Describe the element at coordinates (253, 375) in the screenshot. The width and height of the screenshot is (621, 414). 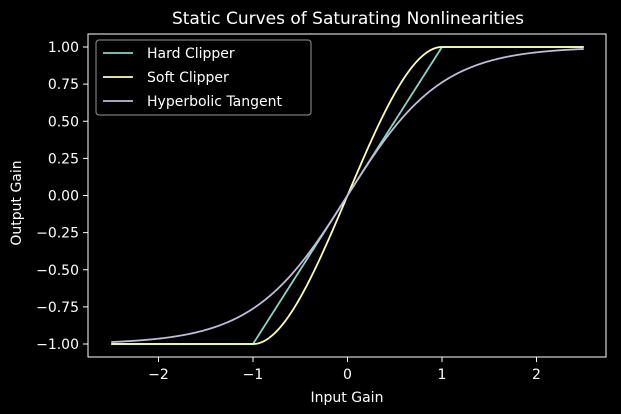
I see `x-tick-label: −1` at that location.